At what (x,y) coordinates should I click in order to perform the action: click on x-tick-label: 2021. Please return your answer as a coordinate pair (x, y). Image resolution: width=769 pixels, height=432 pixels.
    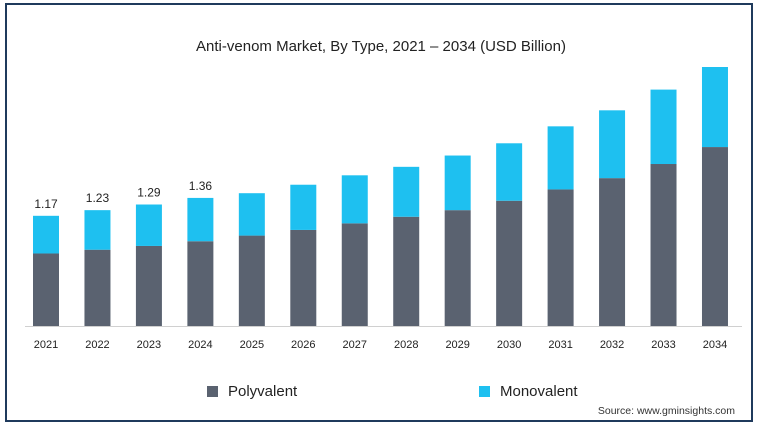
    Looking at the image, I should click on (46, 345).